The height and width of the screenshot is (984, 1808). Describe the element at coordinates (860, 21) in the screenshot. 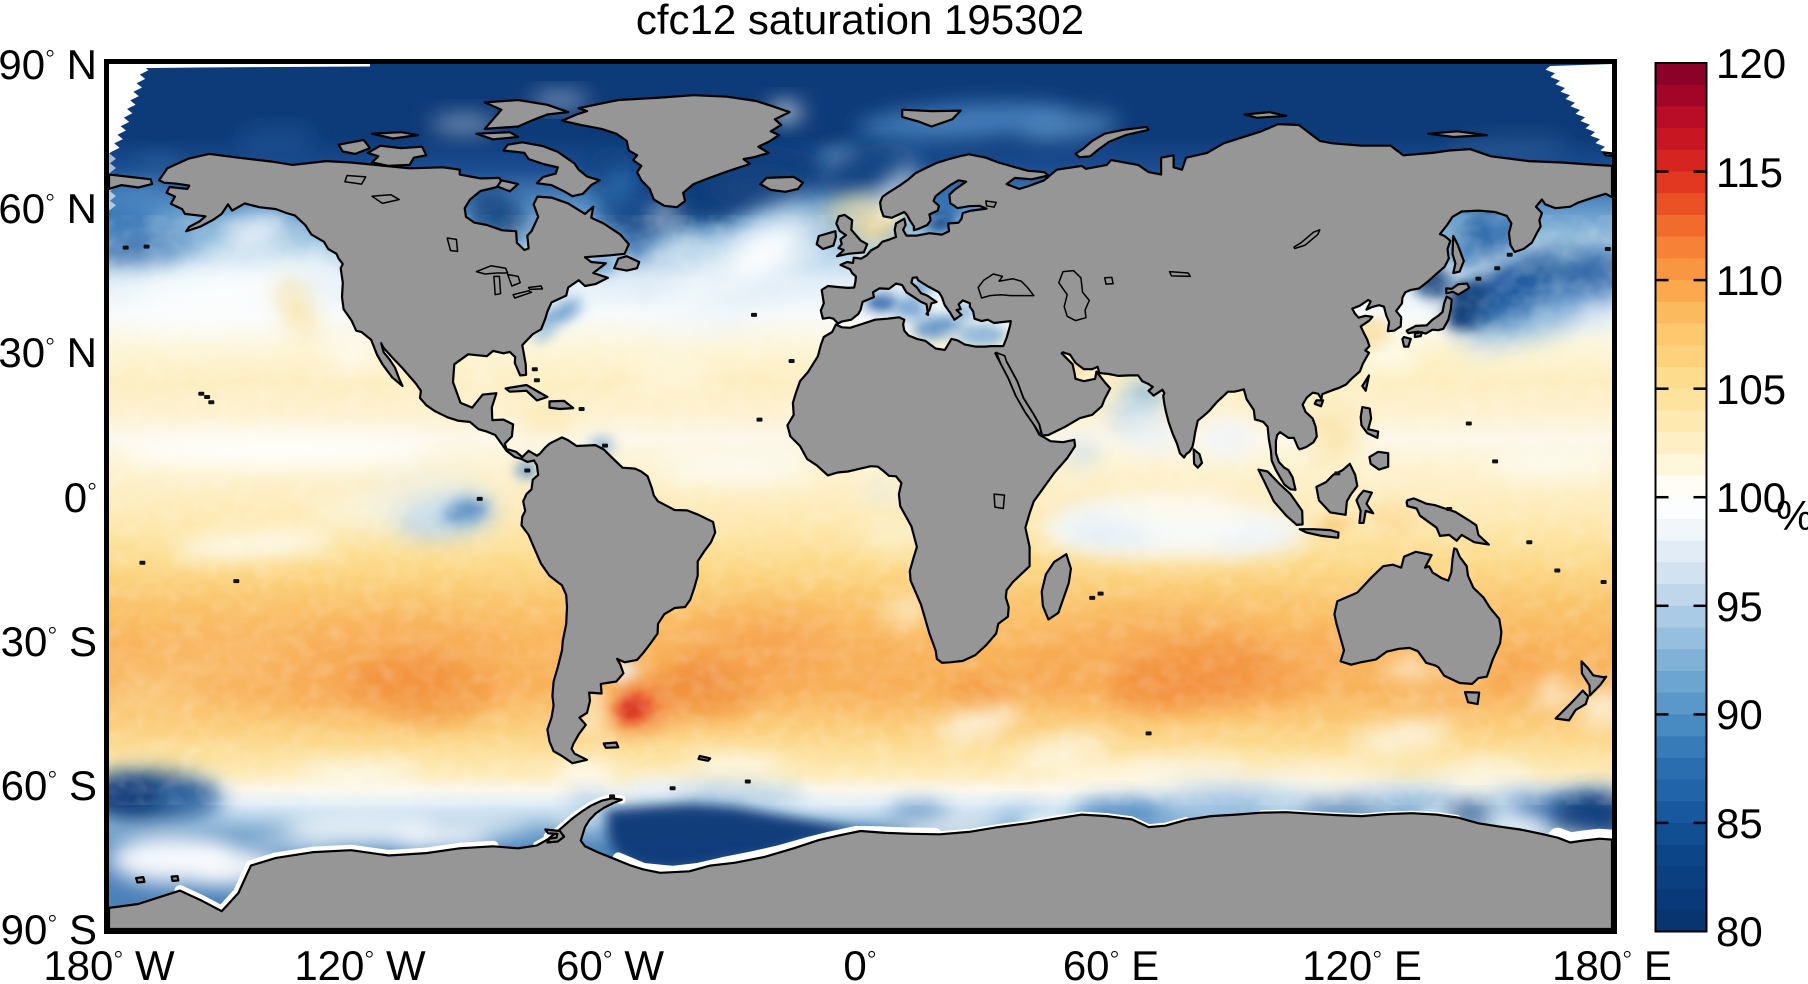

I see `svg-text: cfc12 saturation 195302` at that location.